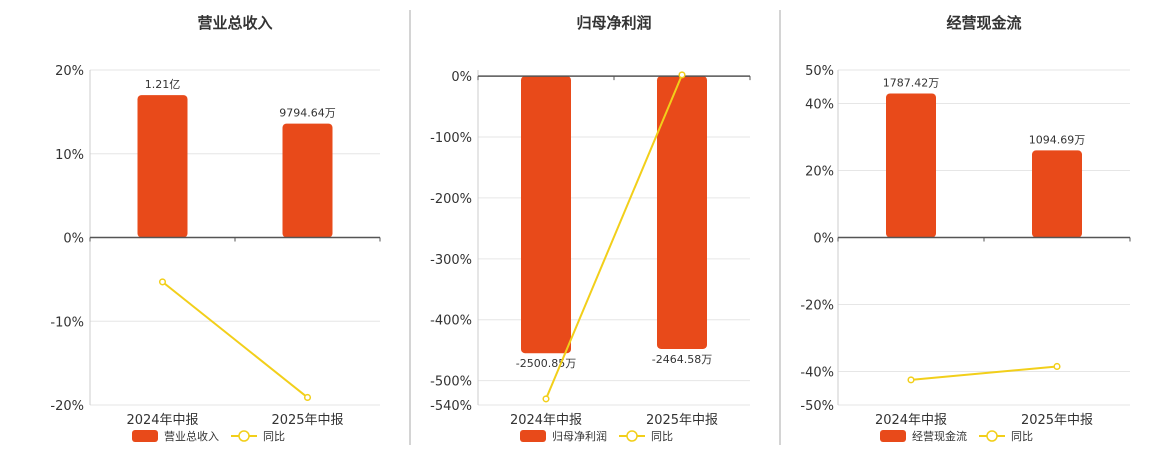 This screenshot has height=450, width=1160. Describe the element at coordinates (819, 172) in the screenshot. I see `chart-3-ytick-label: 20%` at that location.